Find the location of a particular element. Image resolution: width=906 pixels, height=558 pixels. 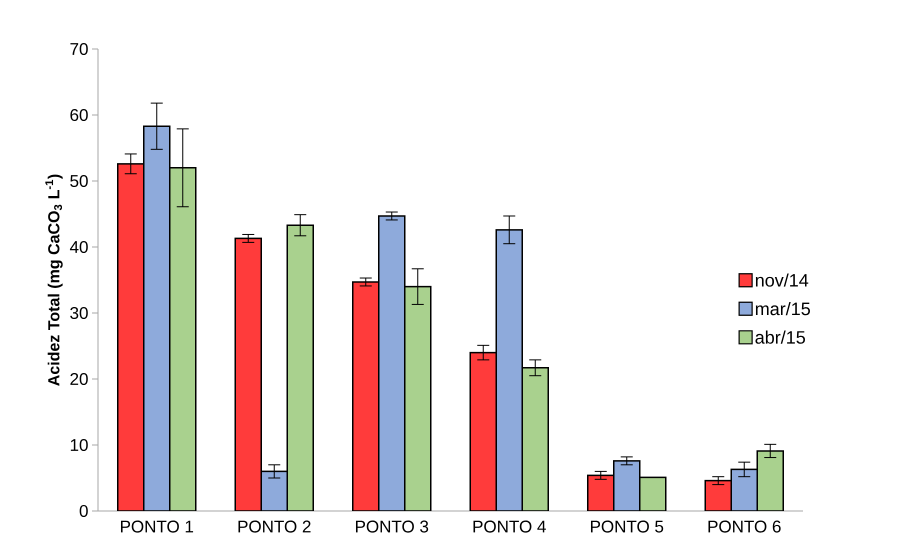

x-tick-label: PONTO 2 is located at coordinates (274, 526).